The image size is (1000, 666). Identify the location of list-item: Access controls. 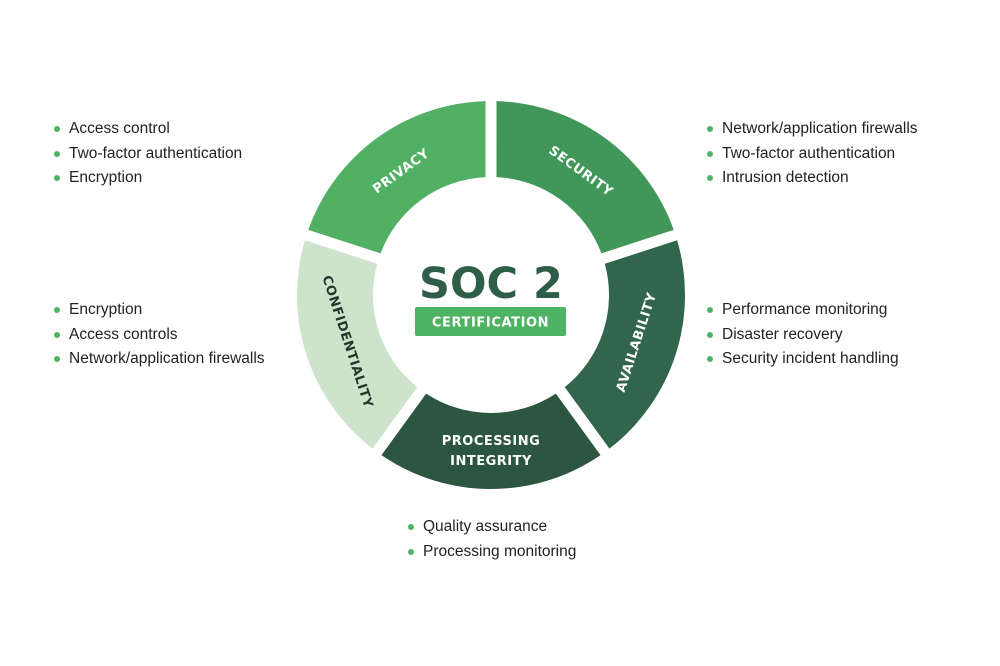
(159, 335).